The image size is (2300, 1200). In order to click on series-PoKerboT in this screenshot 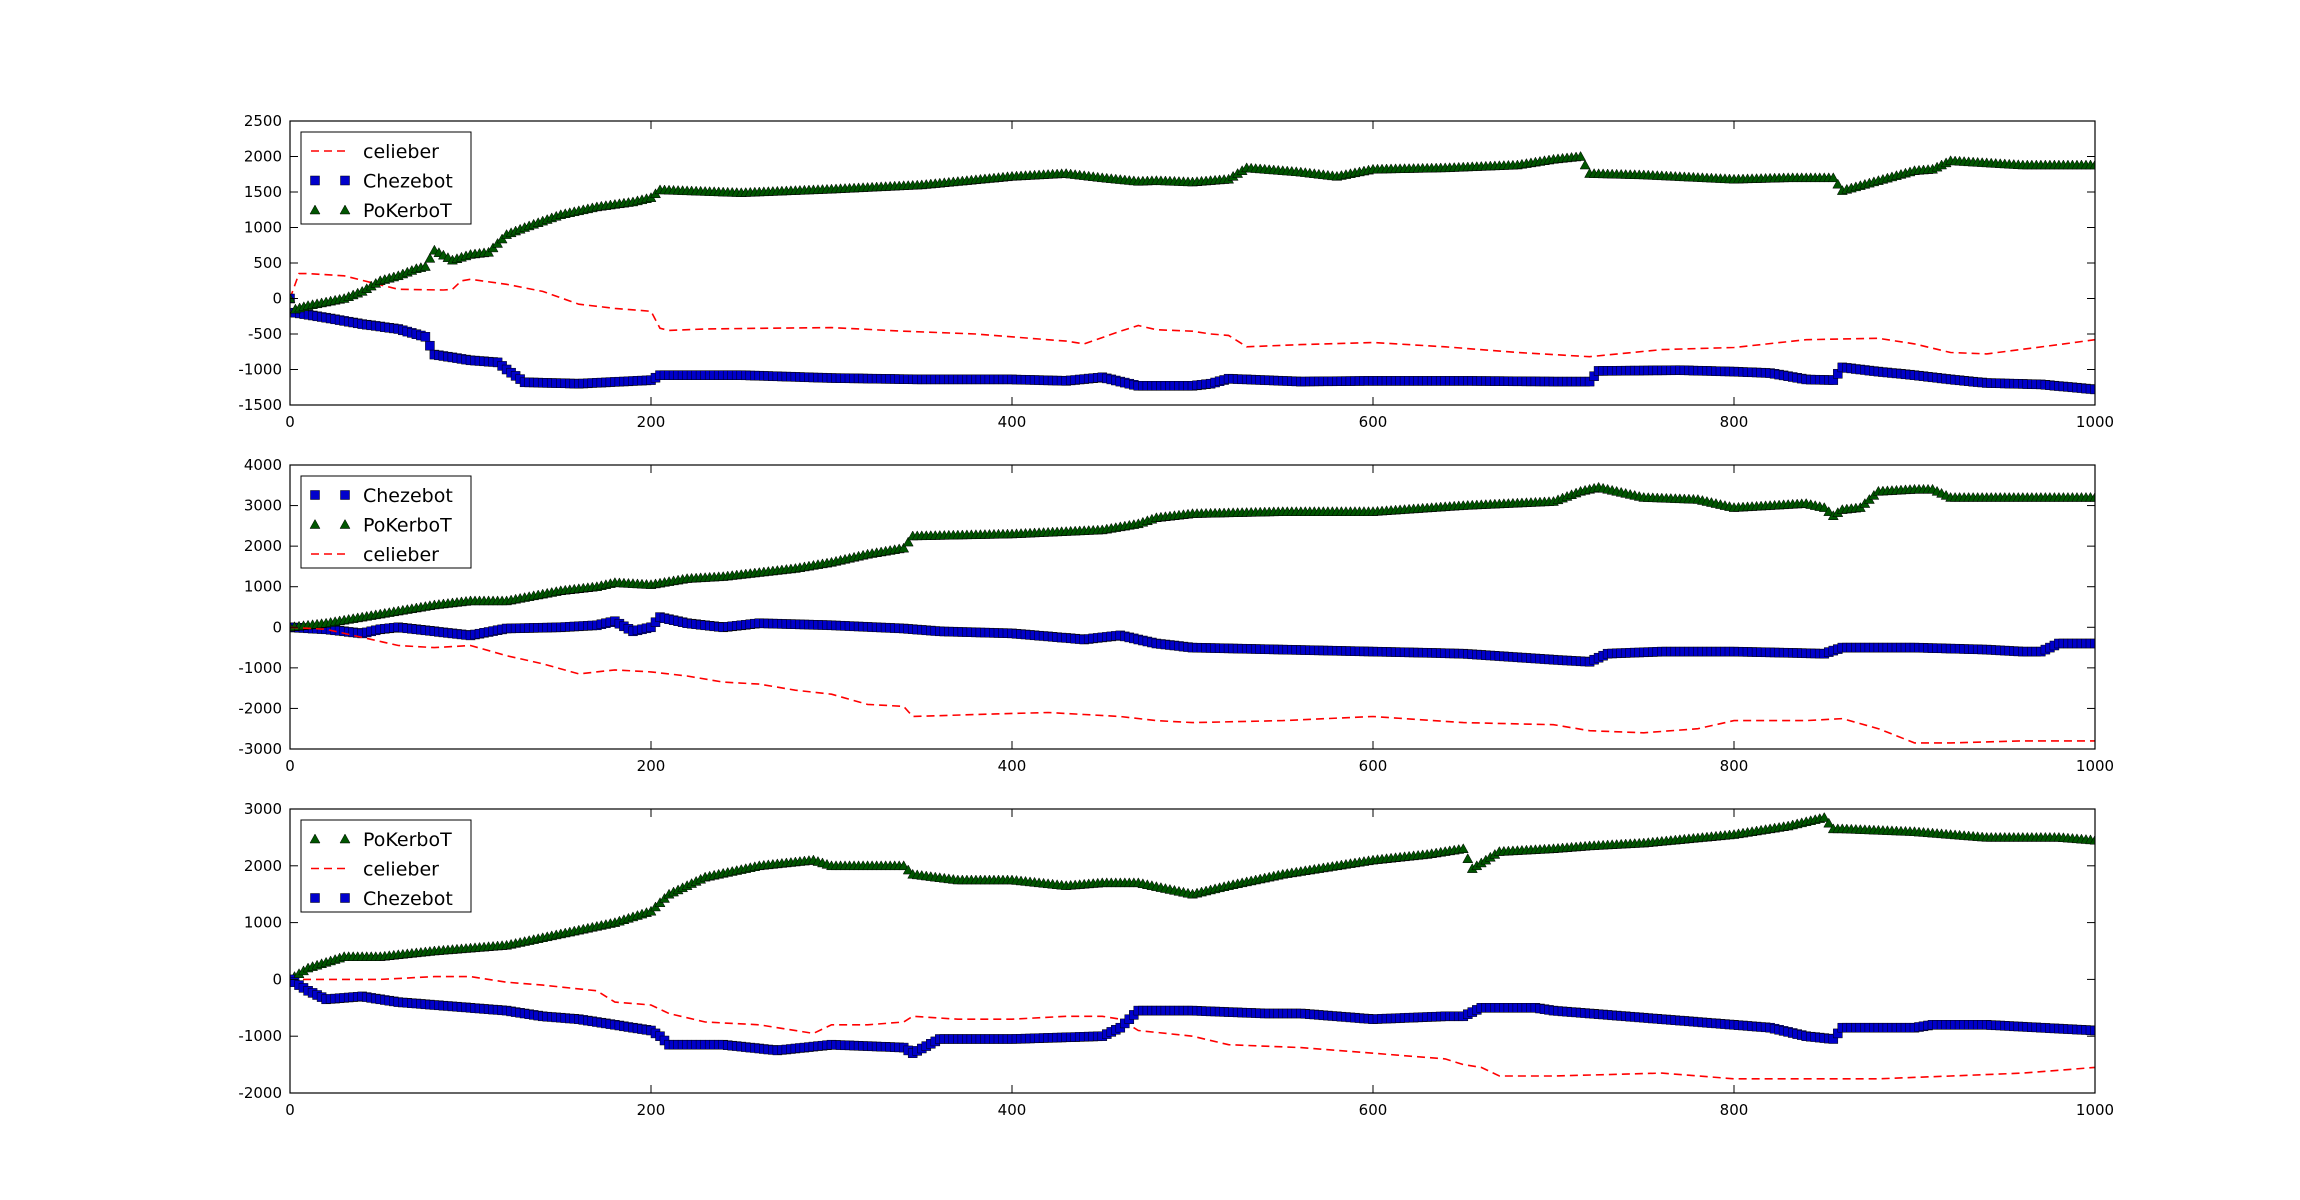, I will do `click(1192, 898)`.